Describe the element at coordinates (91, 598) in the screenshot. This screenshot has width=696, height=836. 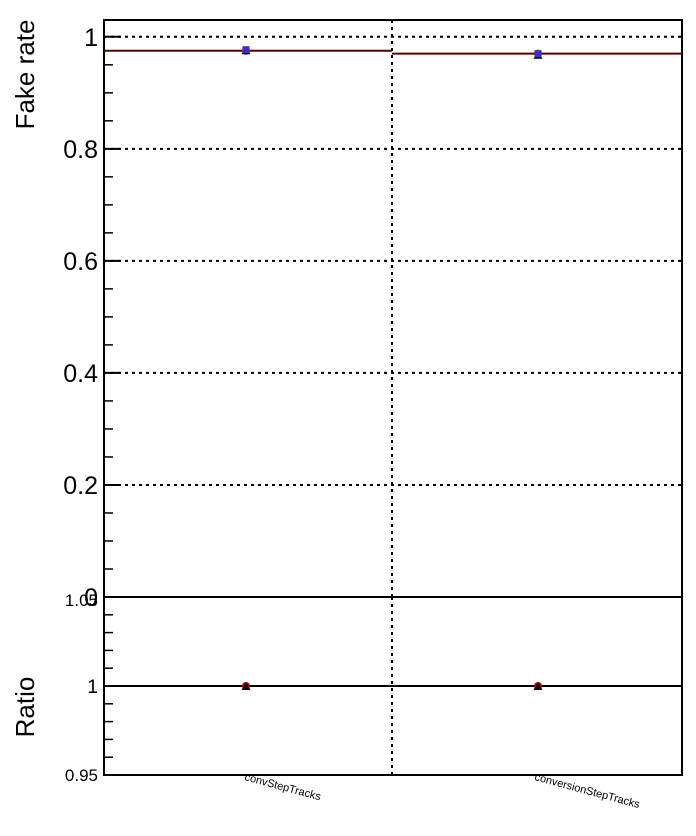
I see `y-tick-label: 0` at that location.